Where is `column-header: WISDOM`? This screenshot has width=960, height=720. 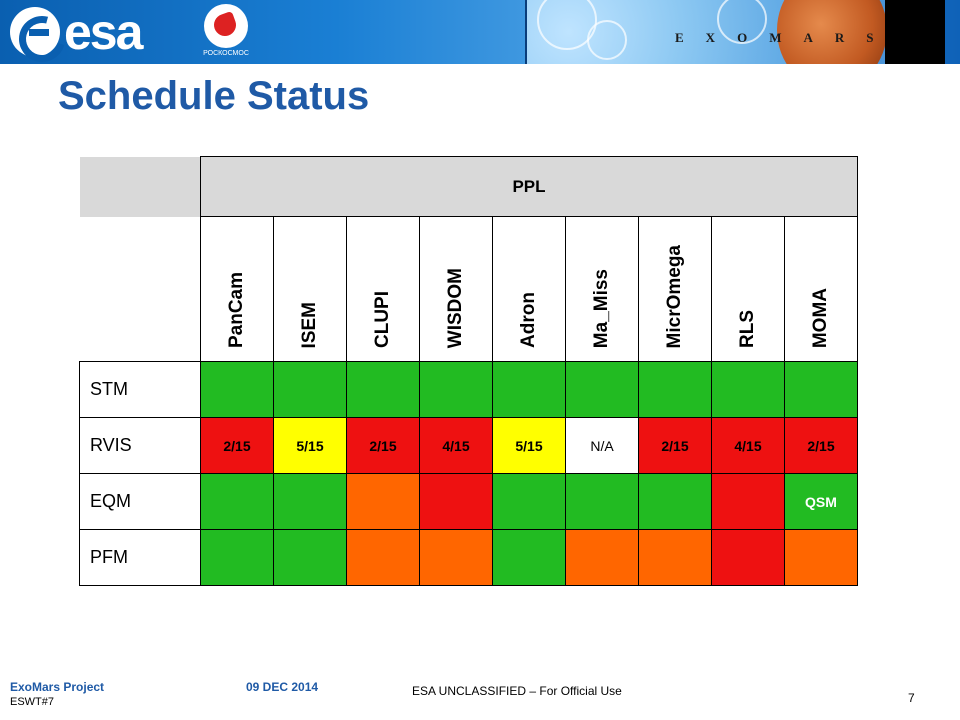
column-header: WISDOM is located at coordinates (456, 289).